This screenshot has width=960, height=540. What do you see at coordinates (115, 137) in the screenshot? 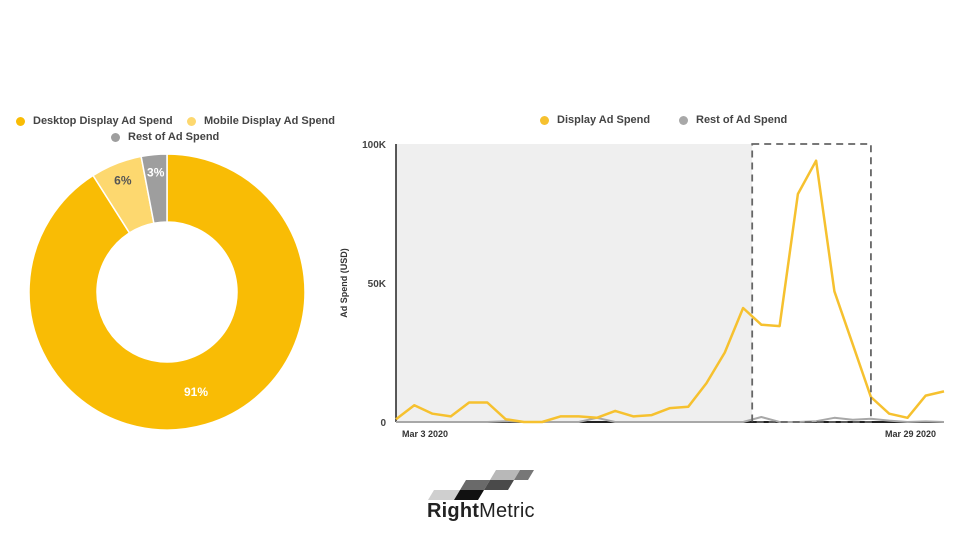
I see `legend-swatch-rest` at bounding box center [115, 137].